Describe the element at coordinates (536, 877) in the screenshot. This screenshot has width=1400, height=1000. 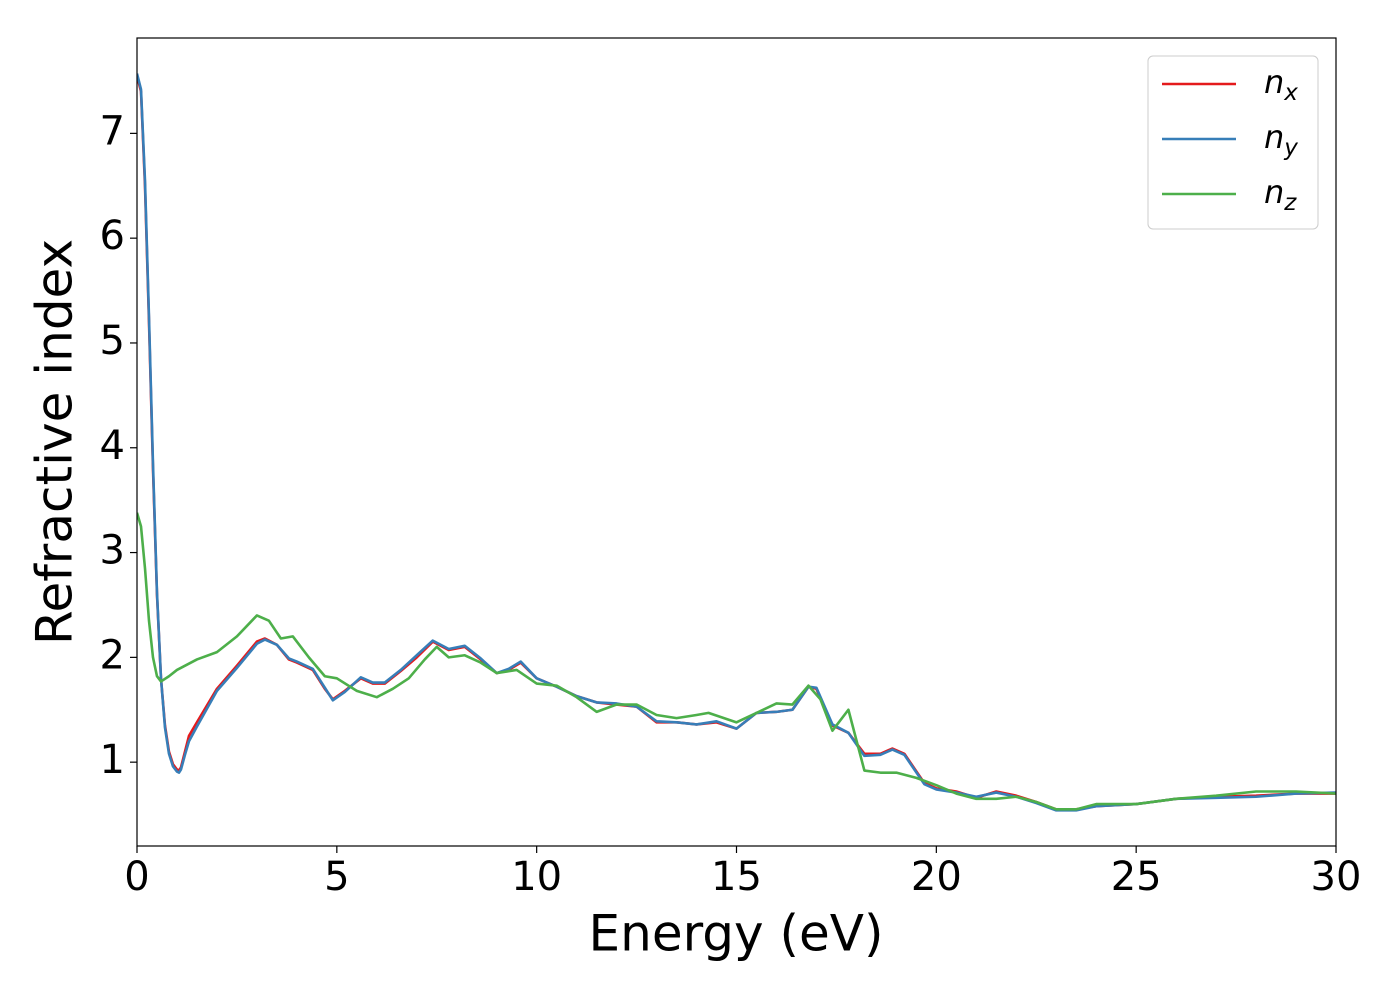
I see `x-tick-label: 10` at that location.